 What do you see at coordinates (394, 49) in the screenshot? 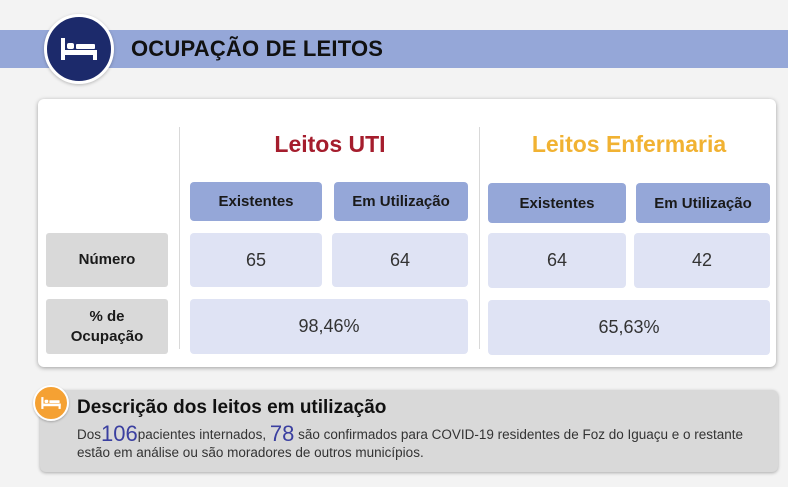
I see `header-band` at bounding box center [394, 49].